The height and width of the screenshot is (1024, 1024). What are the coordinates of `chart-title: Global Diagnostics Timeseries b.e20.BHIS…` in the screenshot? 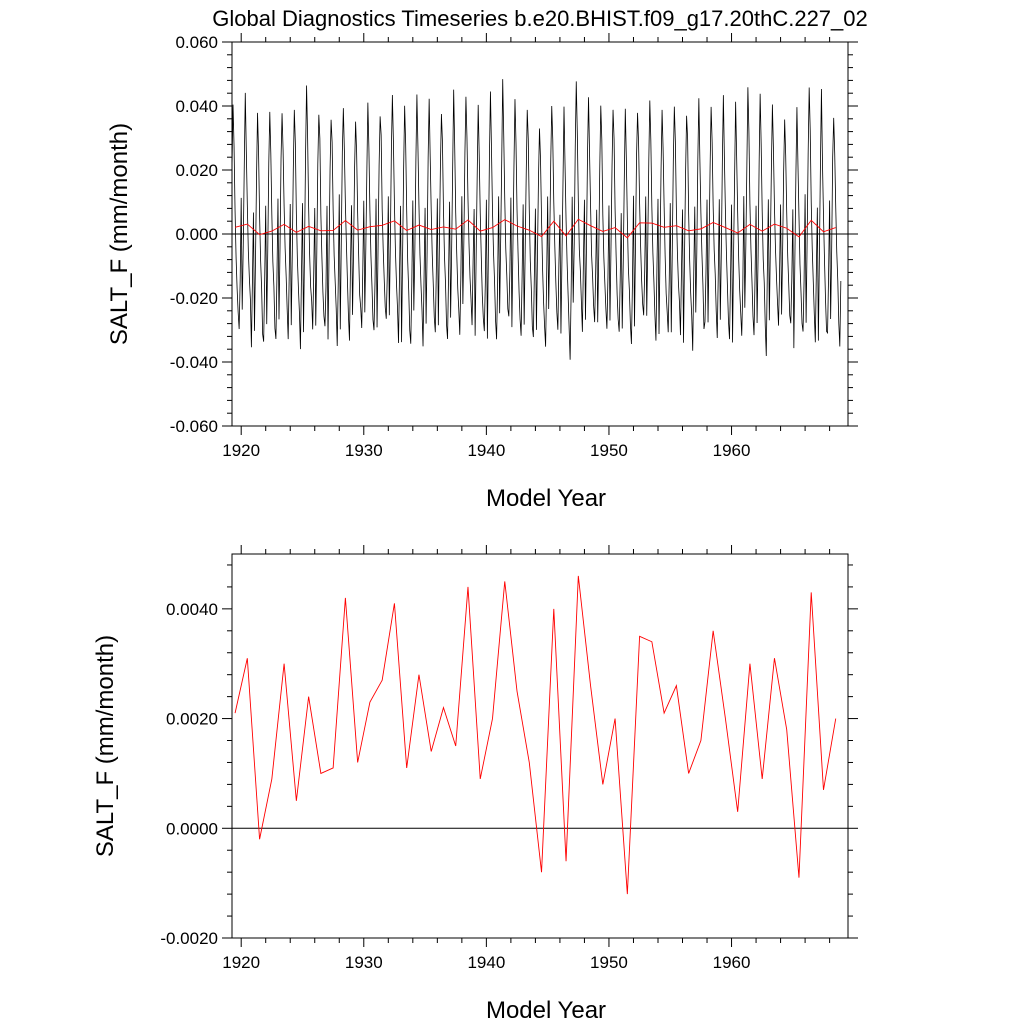 It's located at (540, 18).